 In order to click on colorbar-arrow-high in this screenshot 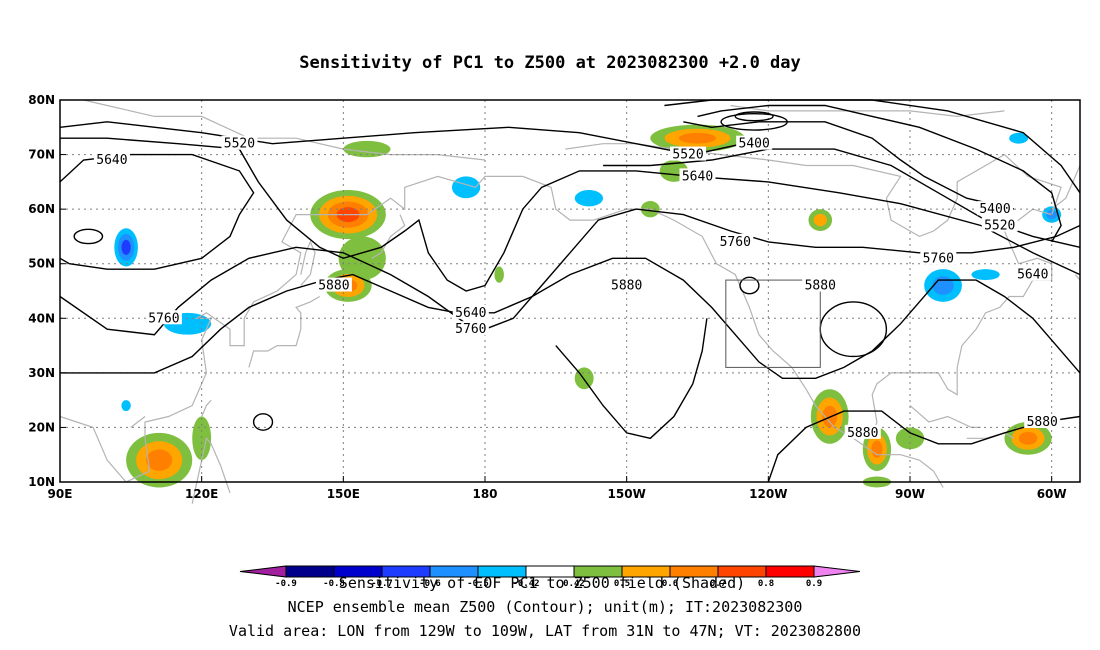, I will do `click(837, 571)`.